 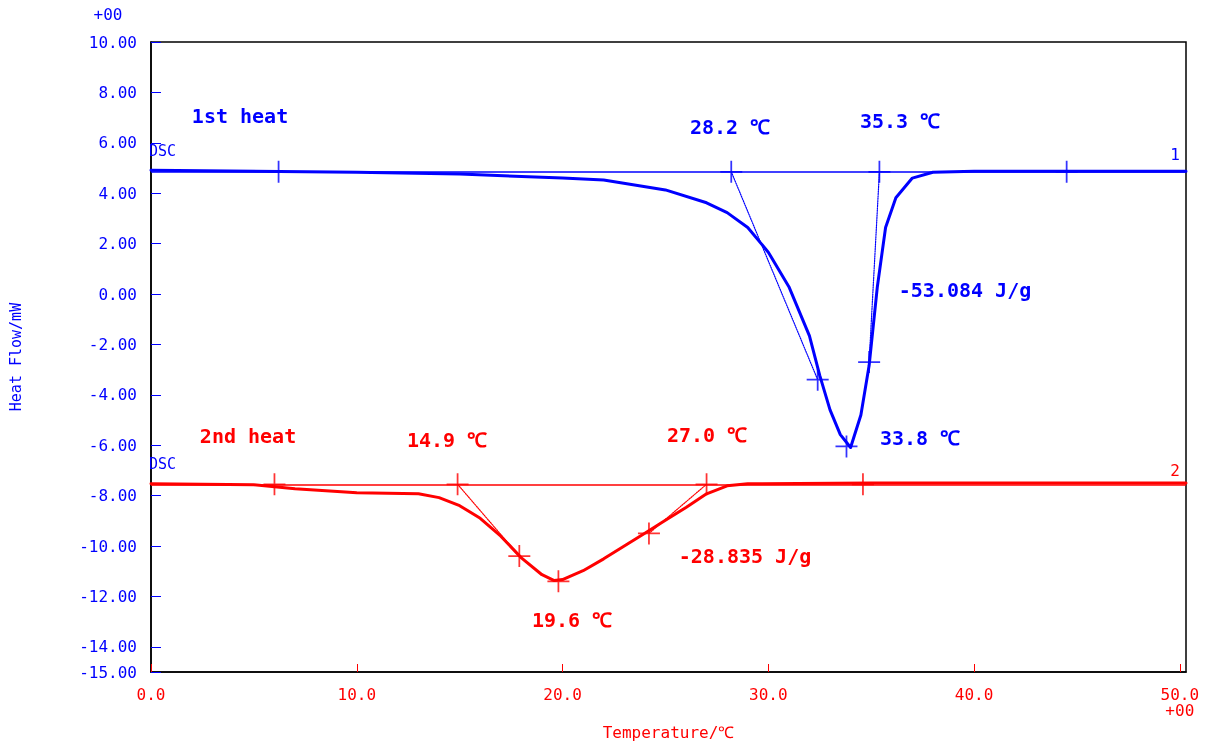 I want to click on y-axis-title: Heat Flow/mW, so click(x=15, y=356).